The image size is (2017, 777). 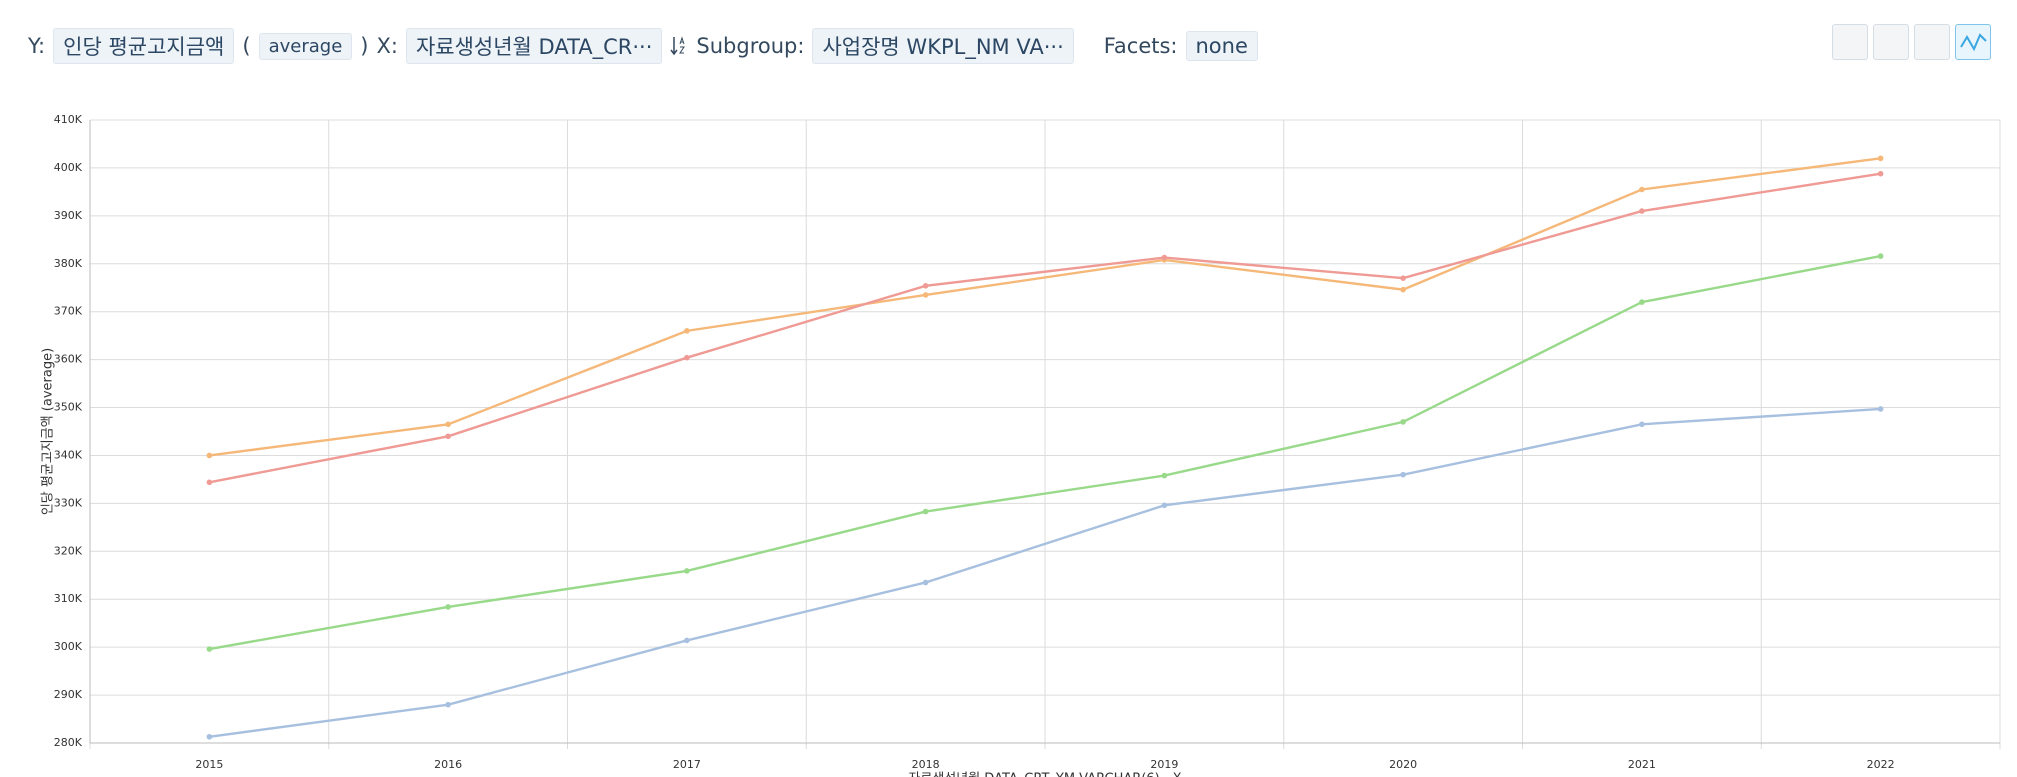 I want to click on x-tick-label: 2019, so click(x=1164, y=764).